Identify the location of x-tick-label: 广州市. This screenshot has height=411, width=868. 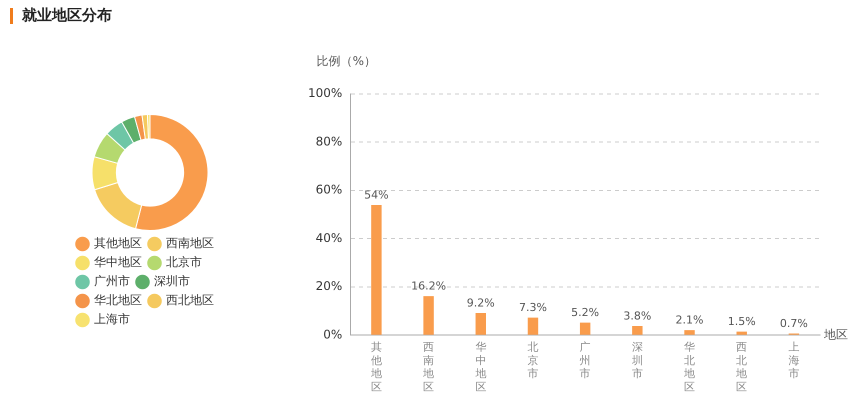
(585, 360).